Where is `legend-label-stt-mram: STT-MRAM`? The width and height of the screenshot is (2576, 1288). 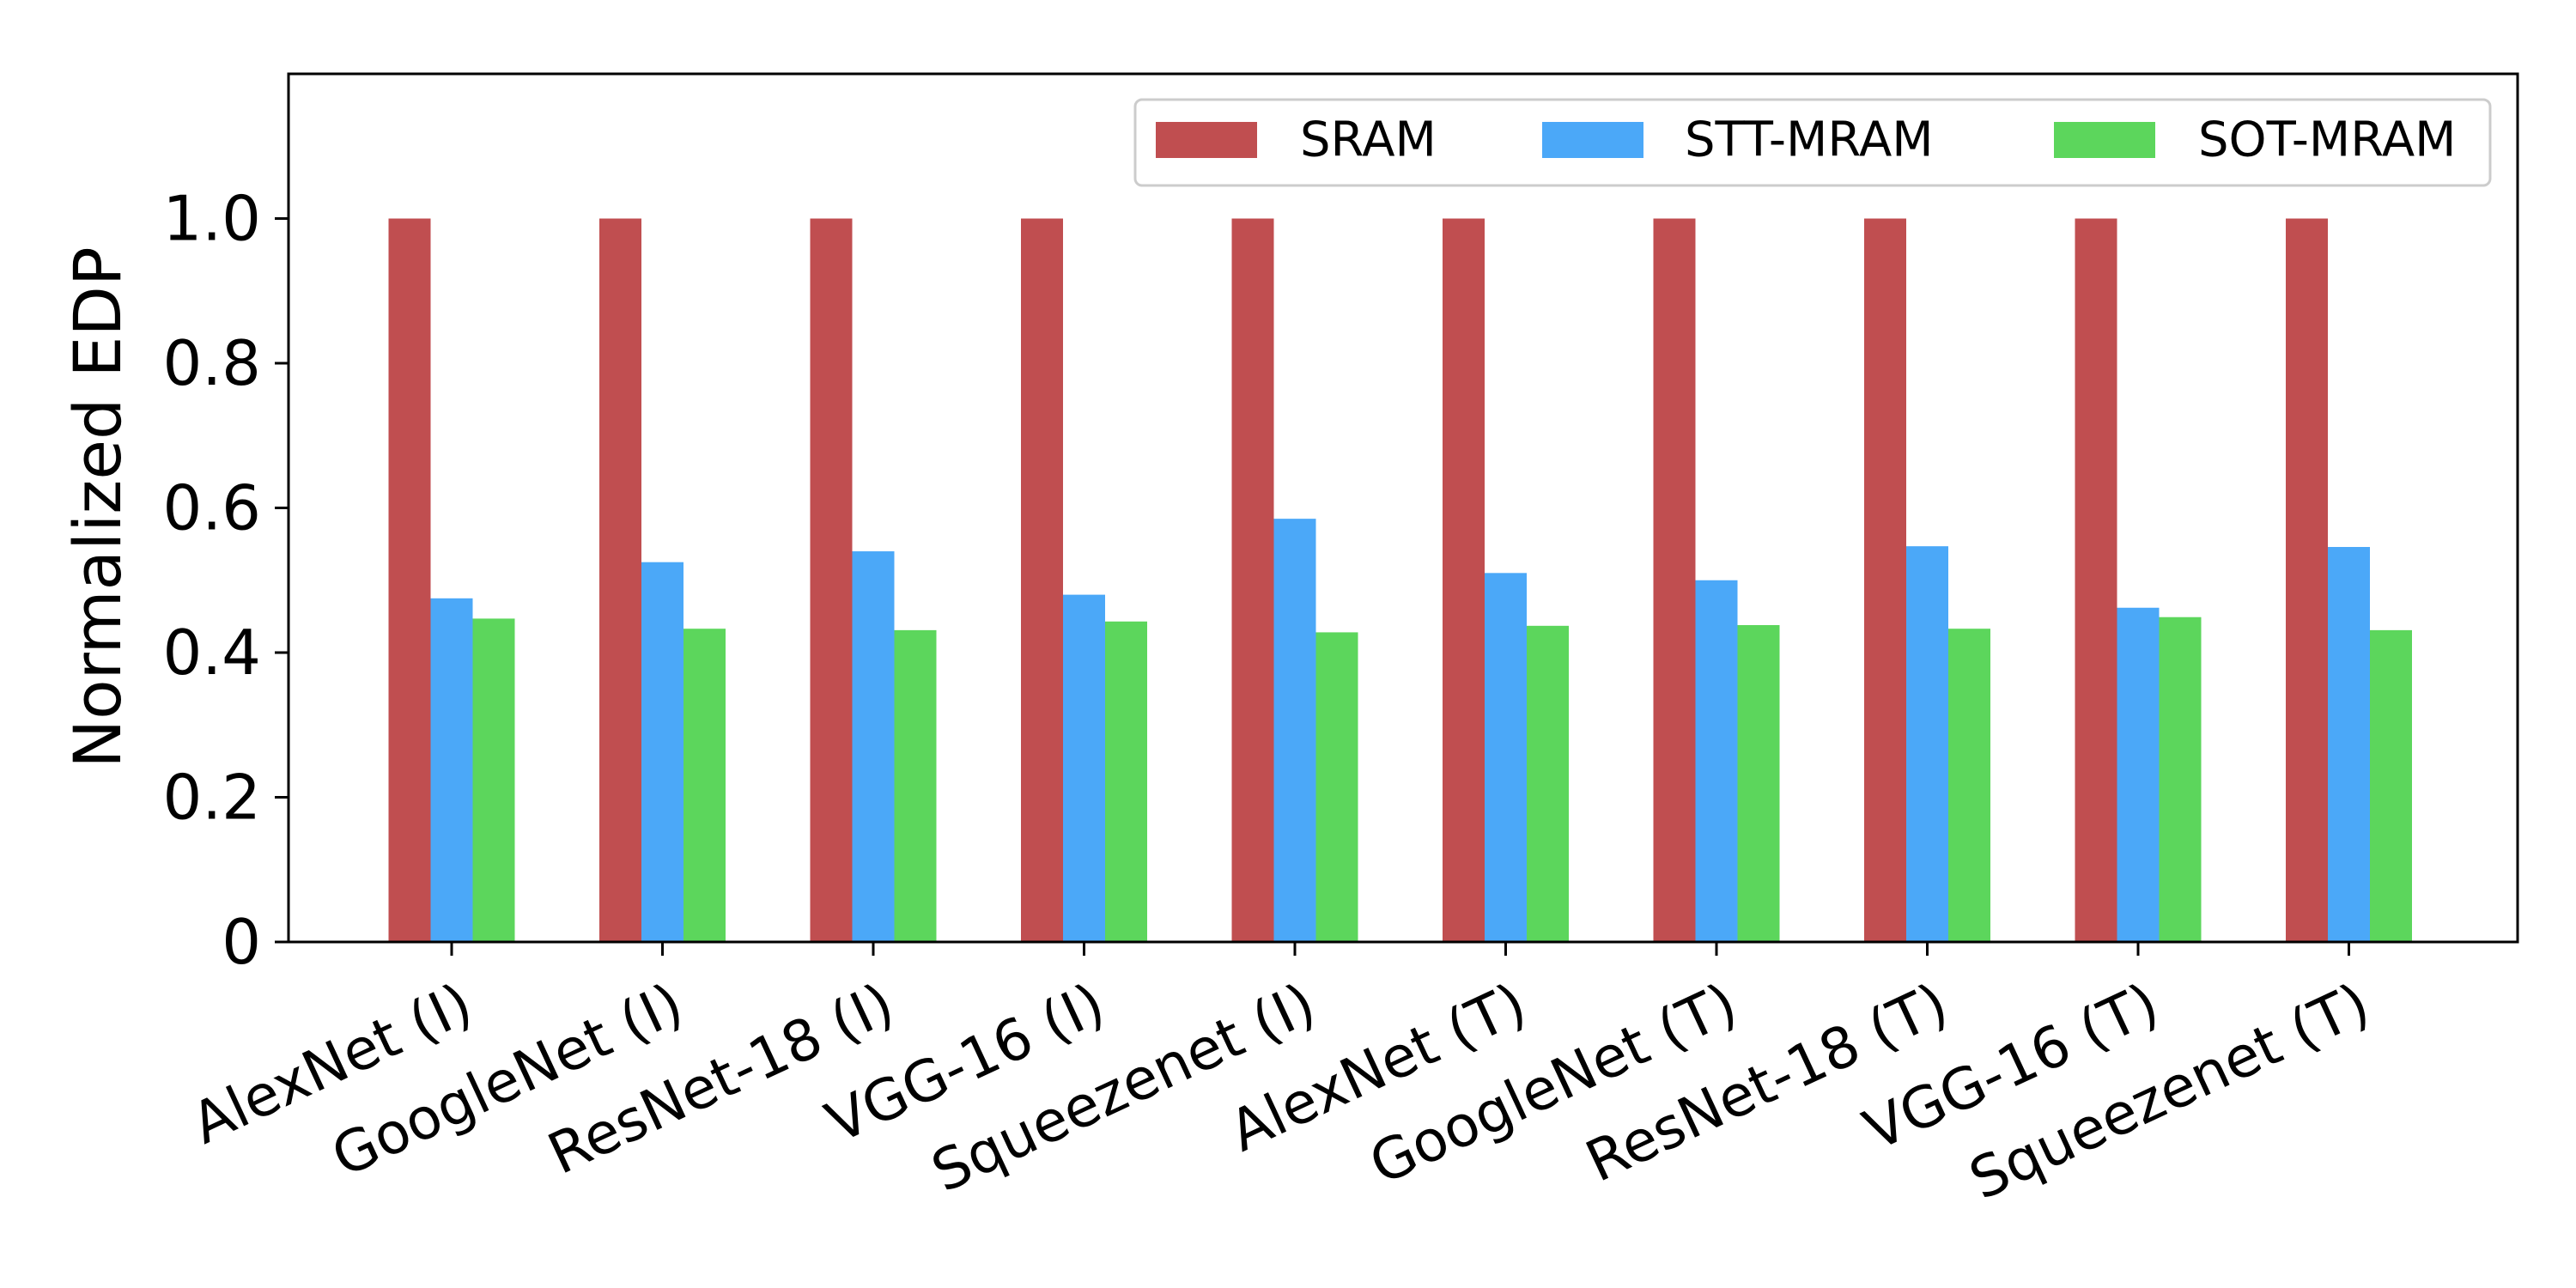 legend-label-stt-mram: STT-MRAM is located at coordinates (1809, 140).